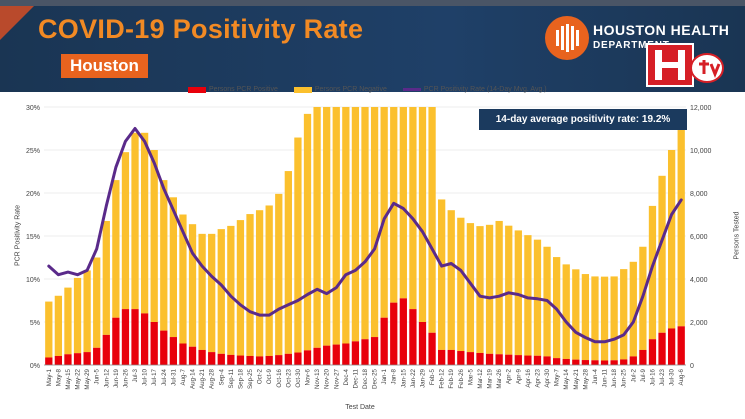 The image size is (745, 419). Describe the element at coordinates (451, 378) in the screenshot. I see `x-tick-label: Feb-19` at that location.